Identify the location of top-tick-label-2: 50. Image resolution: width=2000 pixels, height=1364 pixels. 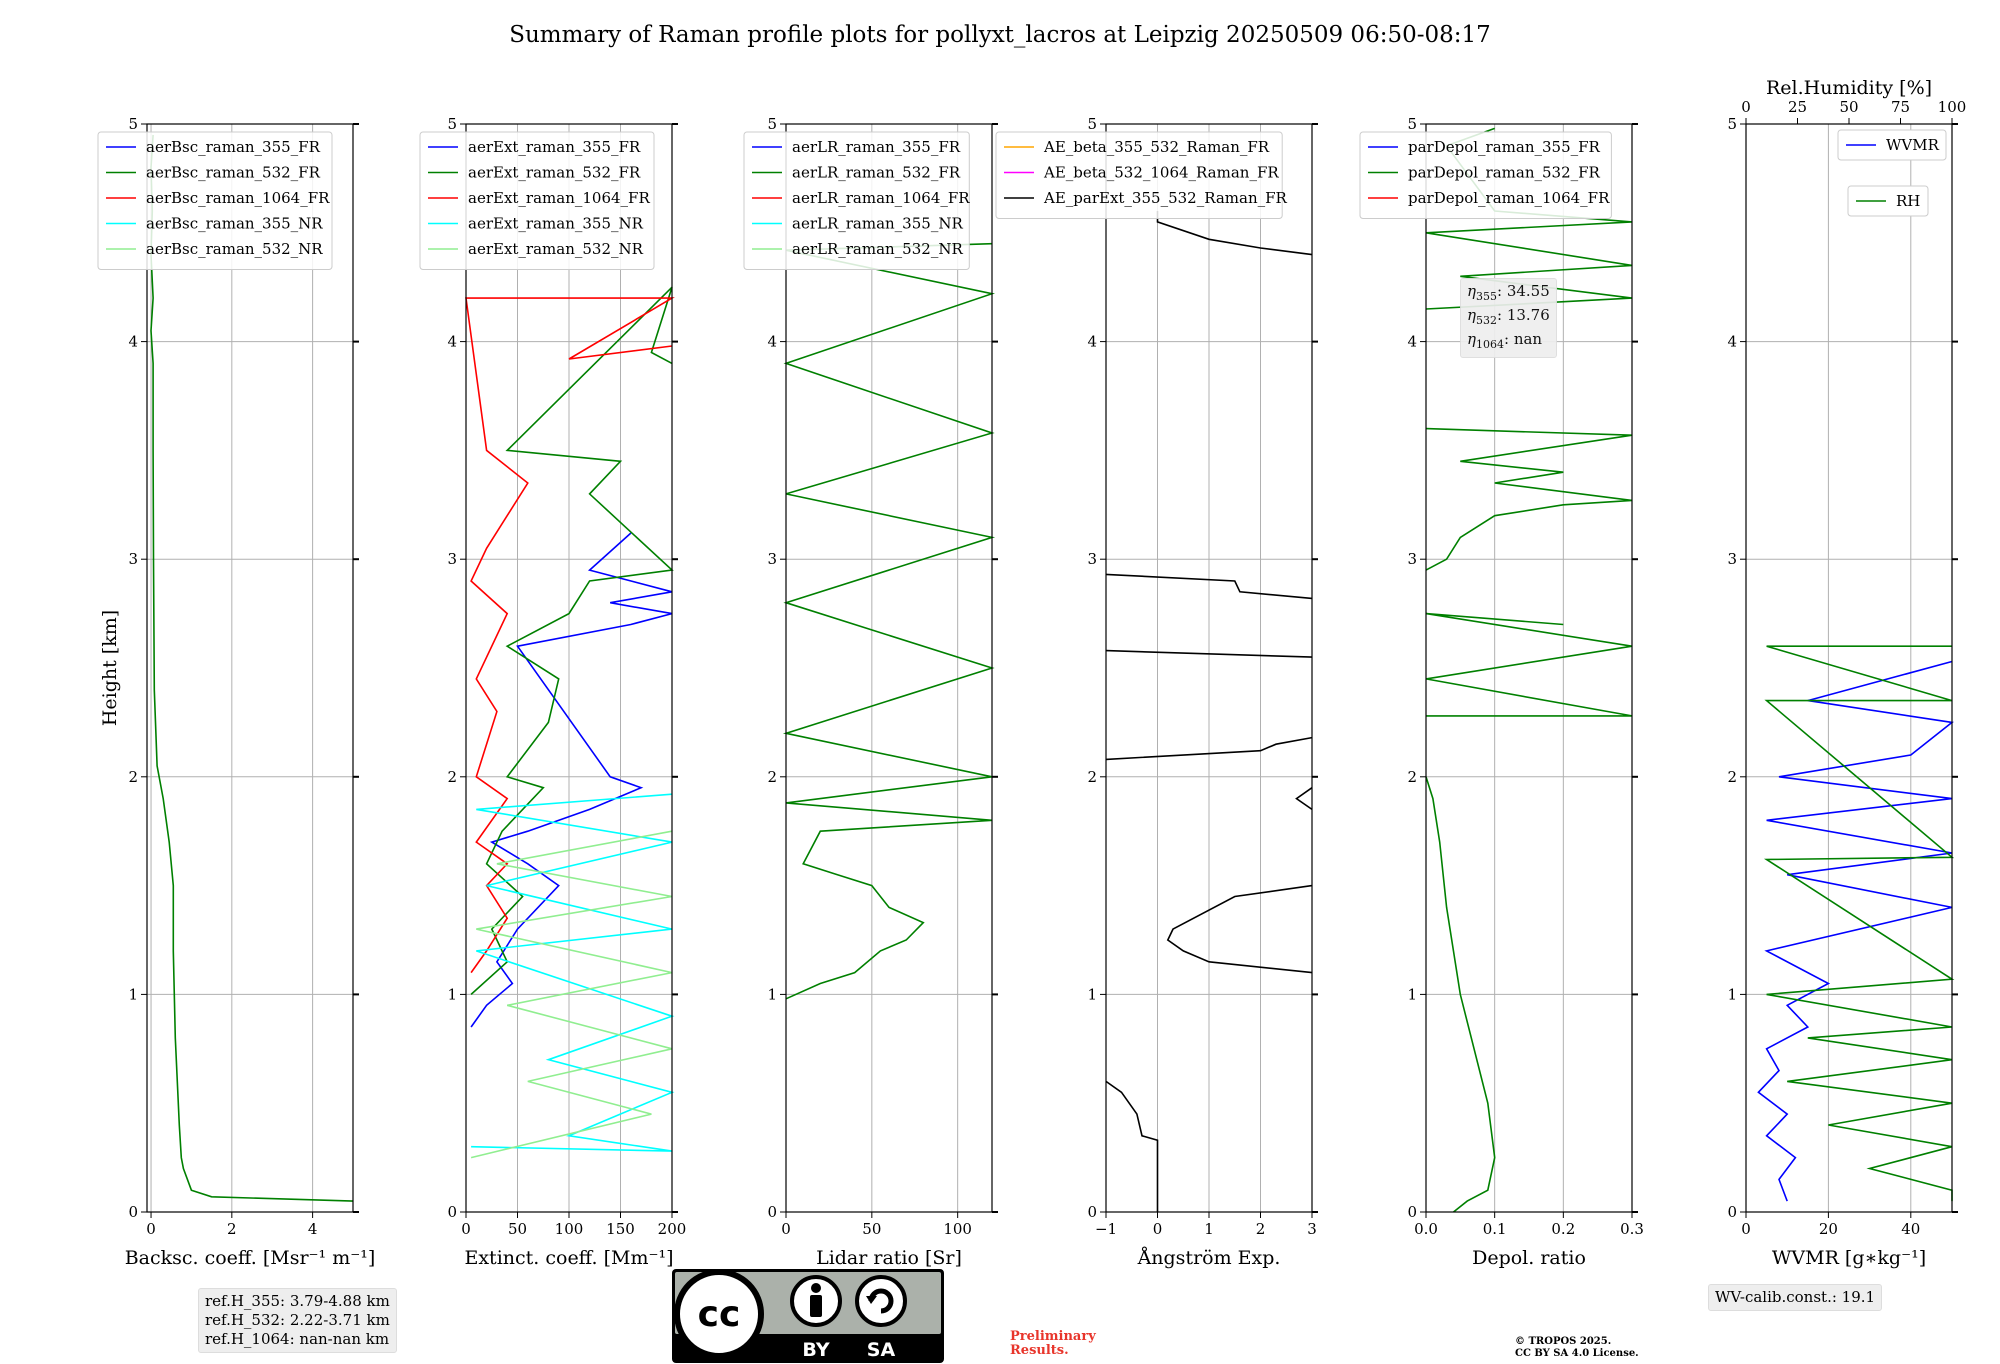
(1848, 107).